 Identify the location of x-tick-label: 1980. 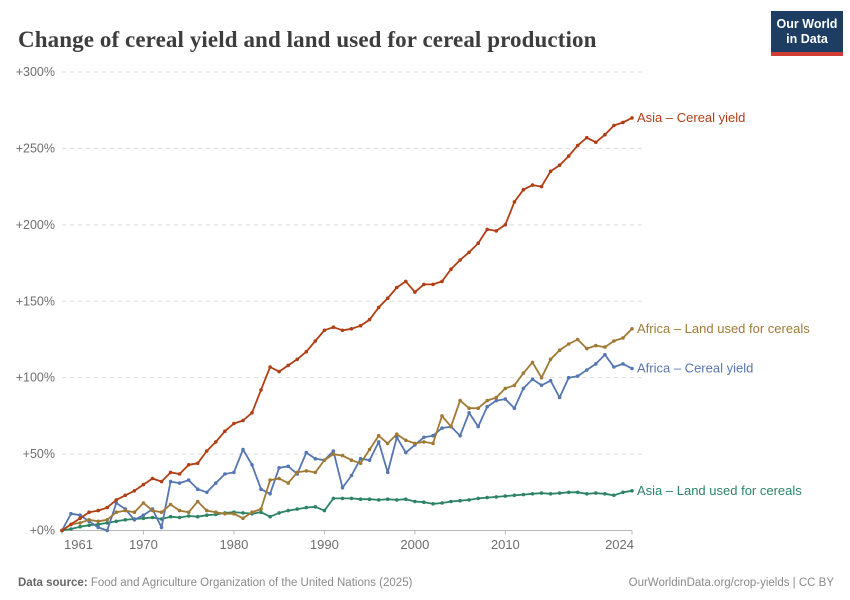
(233, 544).